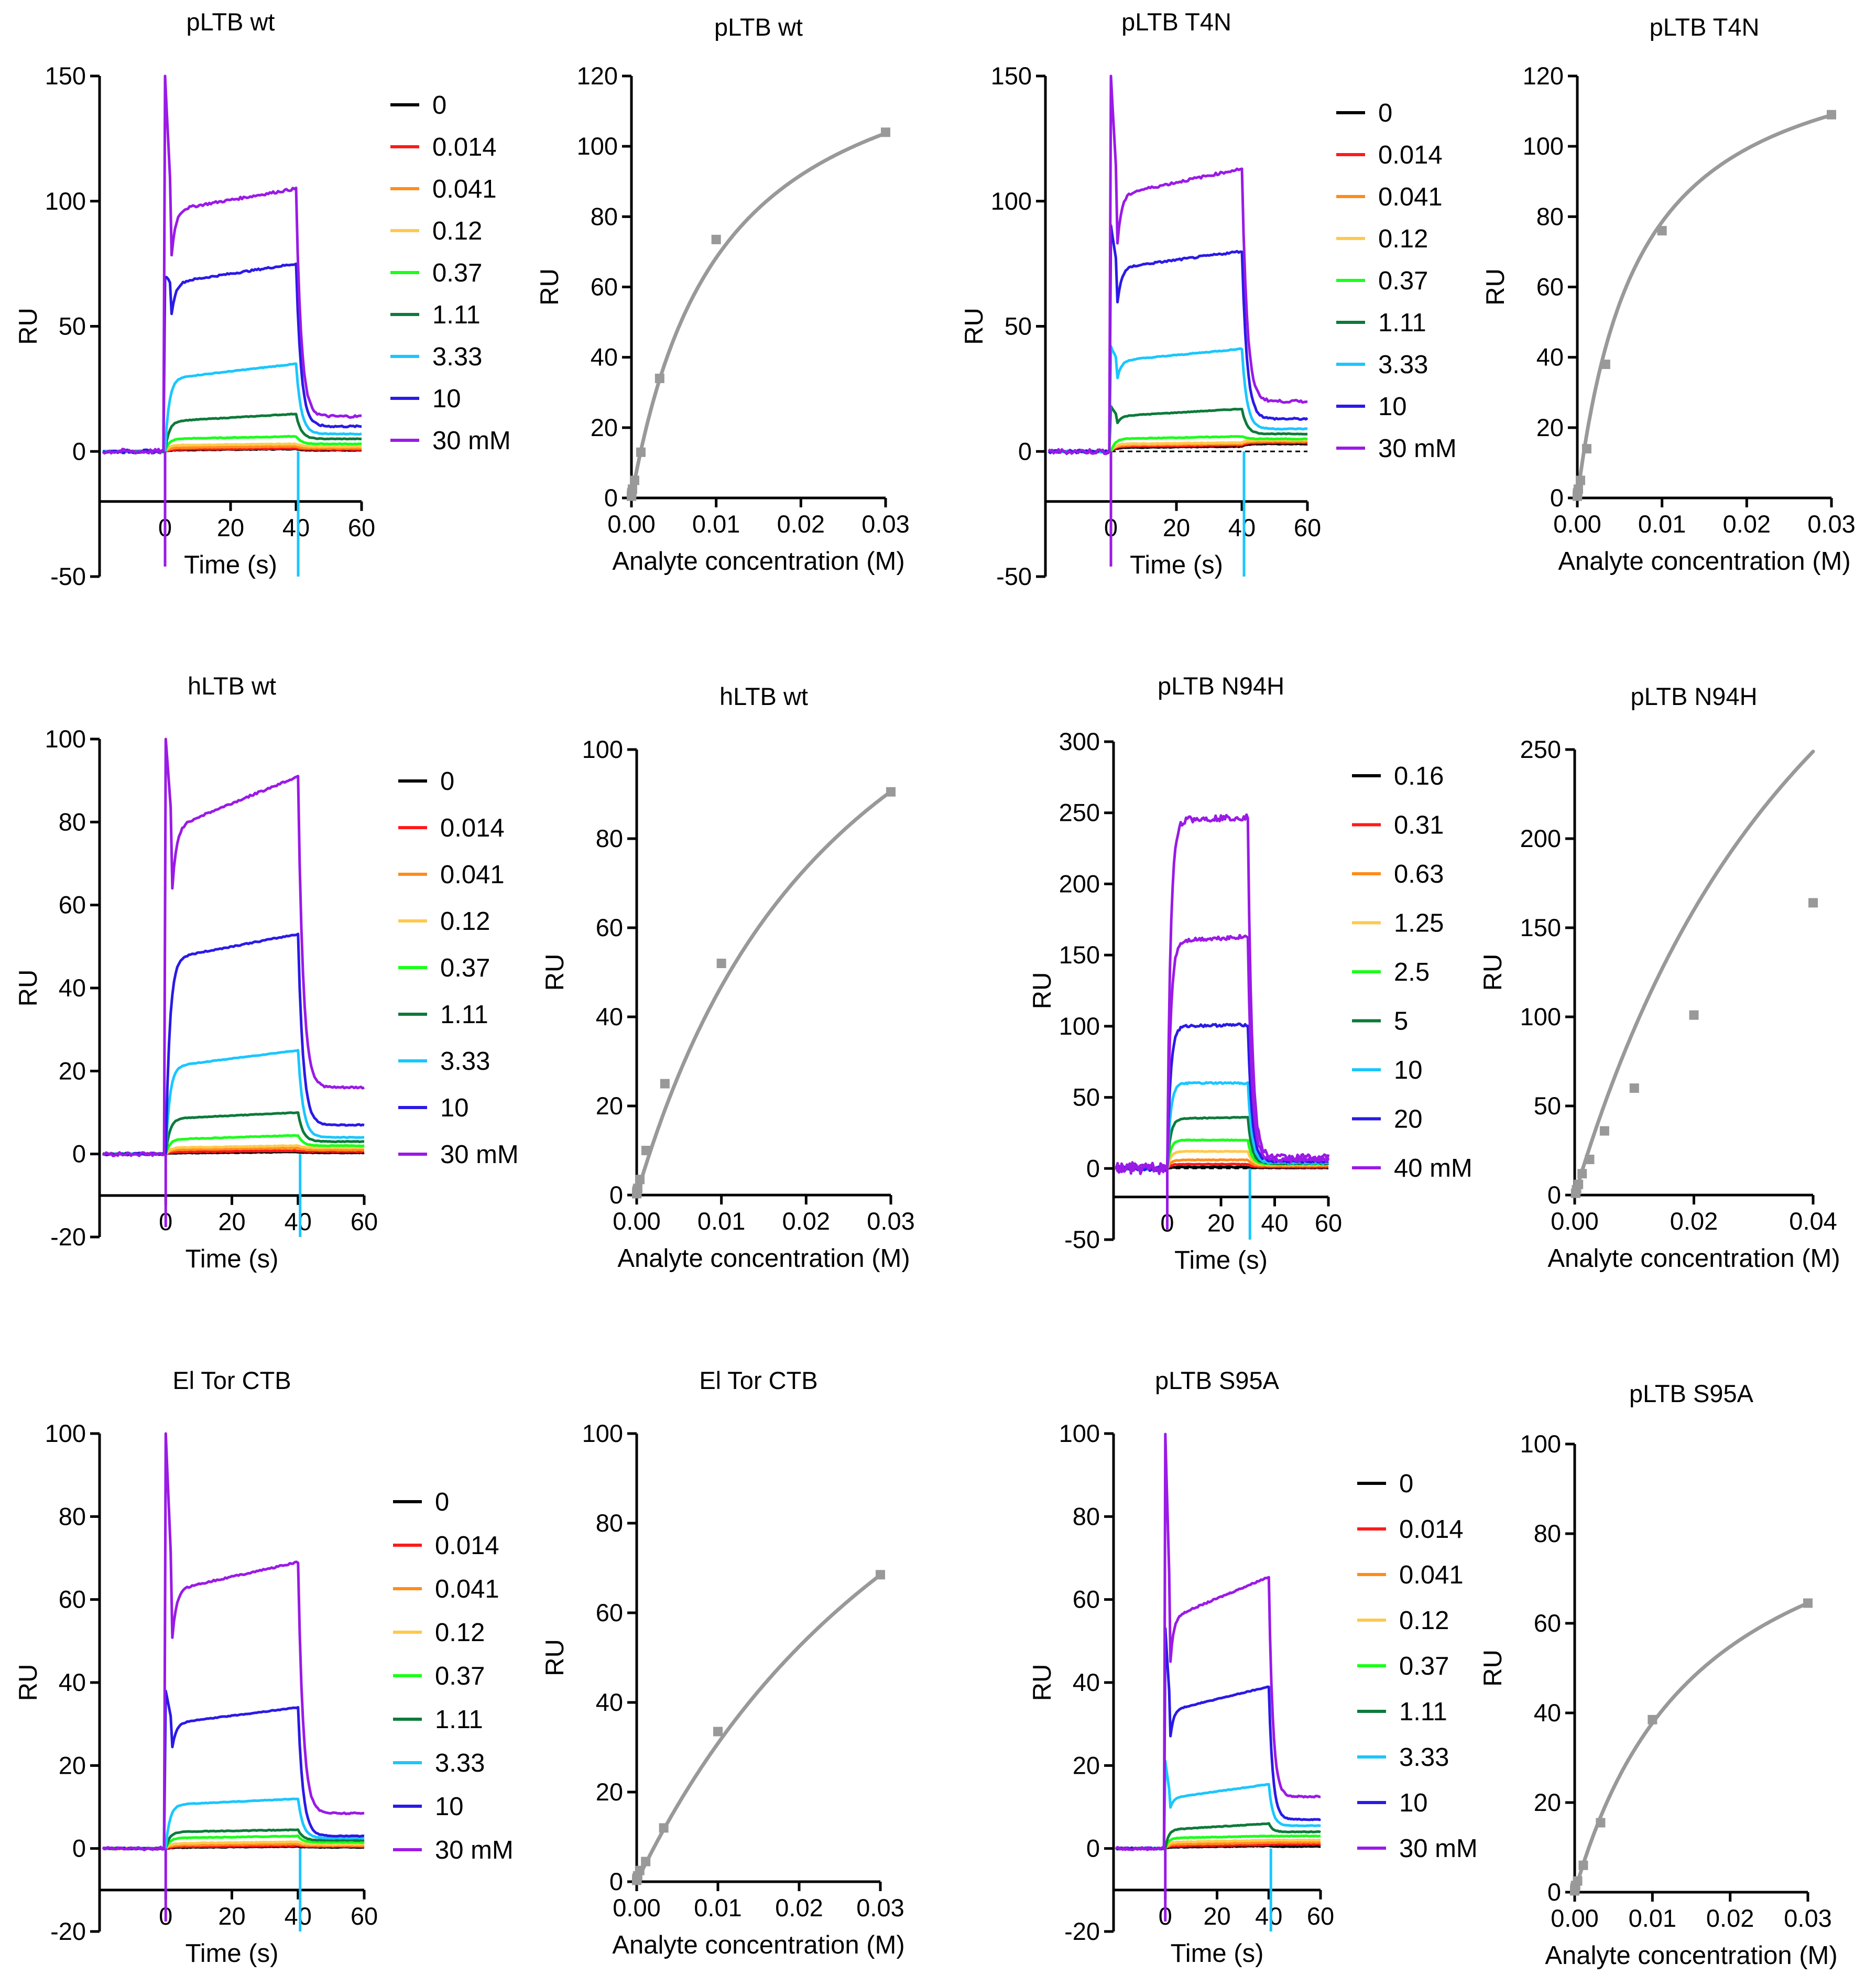 Image resolution: width=1876 pixels, height=1986 pixels. I want to click on legend-label: 20, so click(1408, 1120).